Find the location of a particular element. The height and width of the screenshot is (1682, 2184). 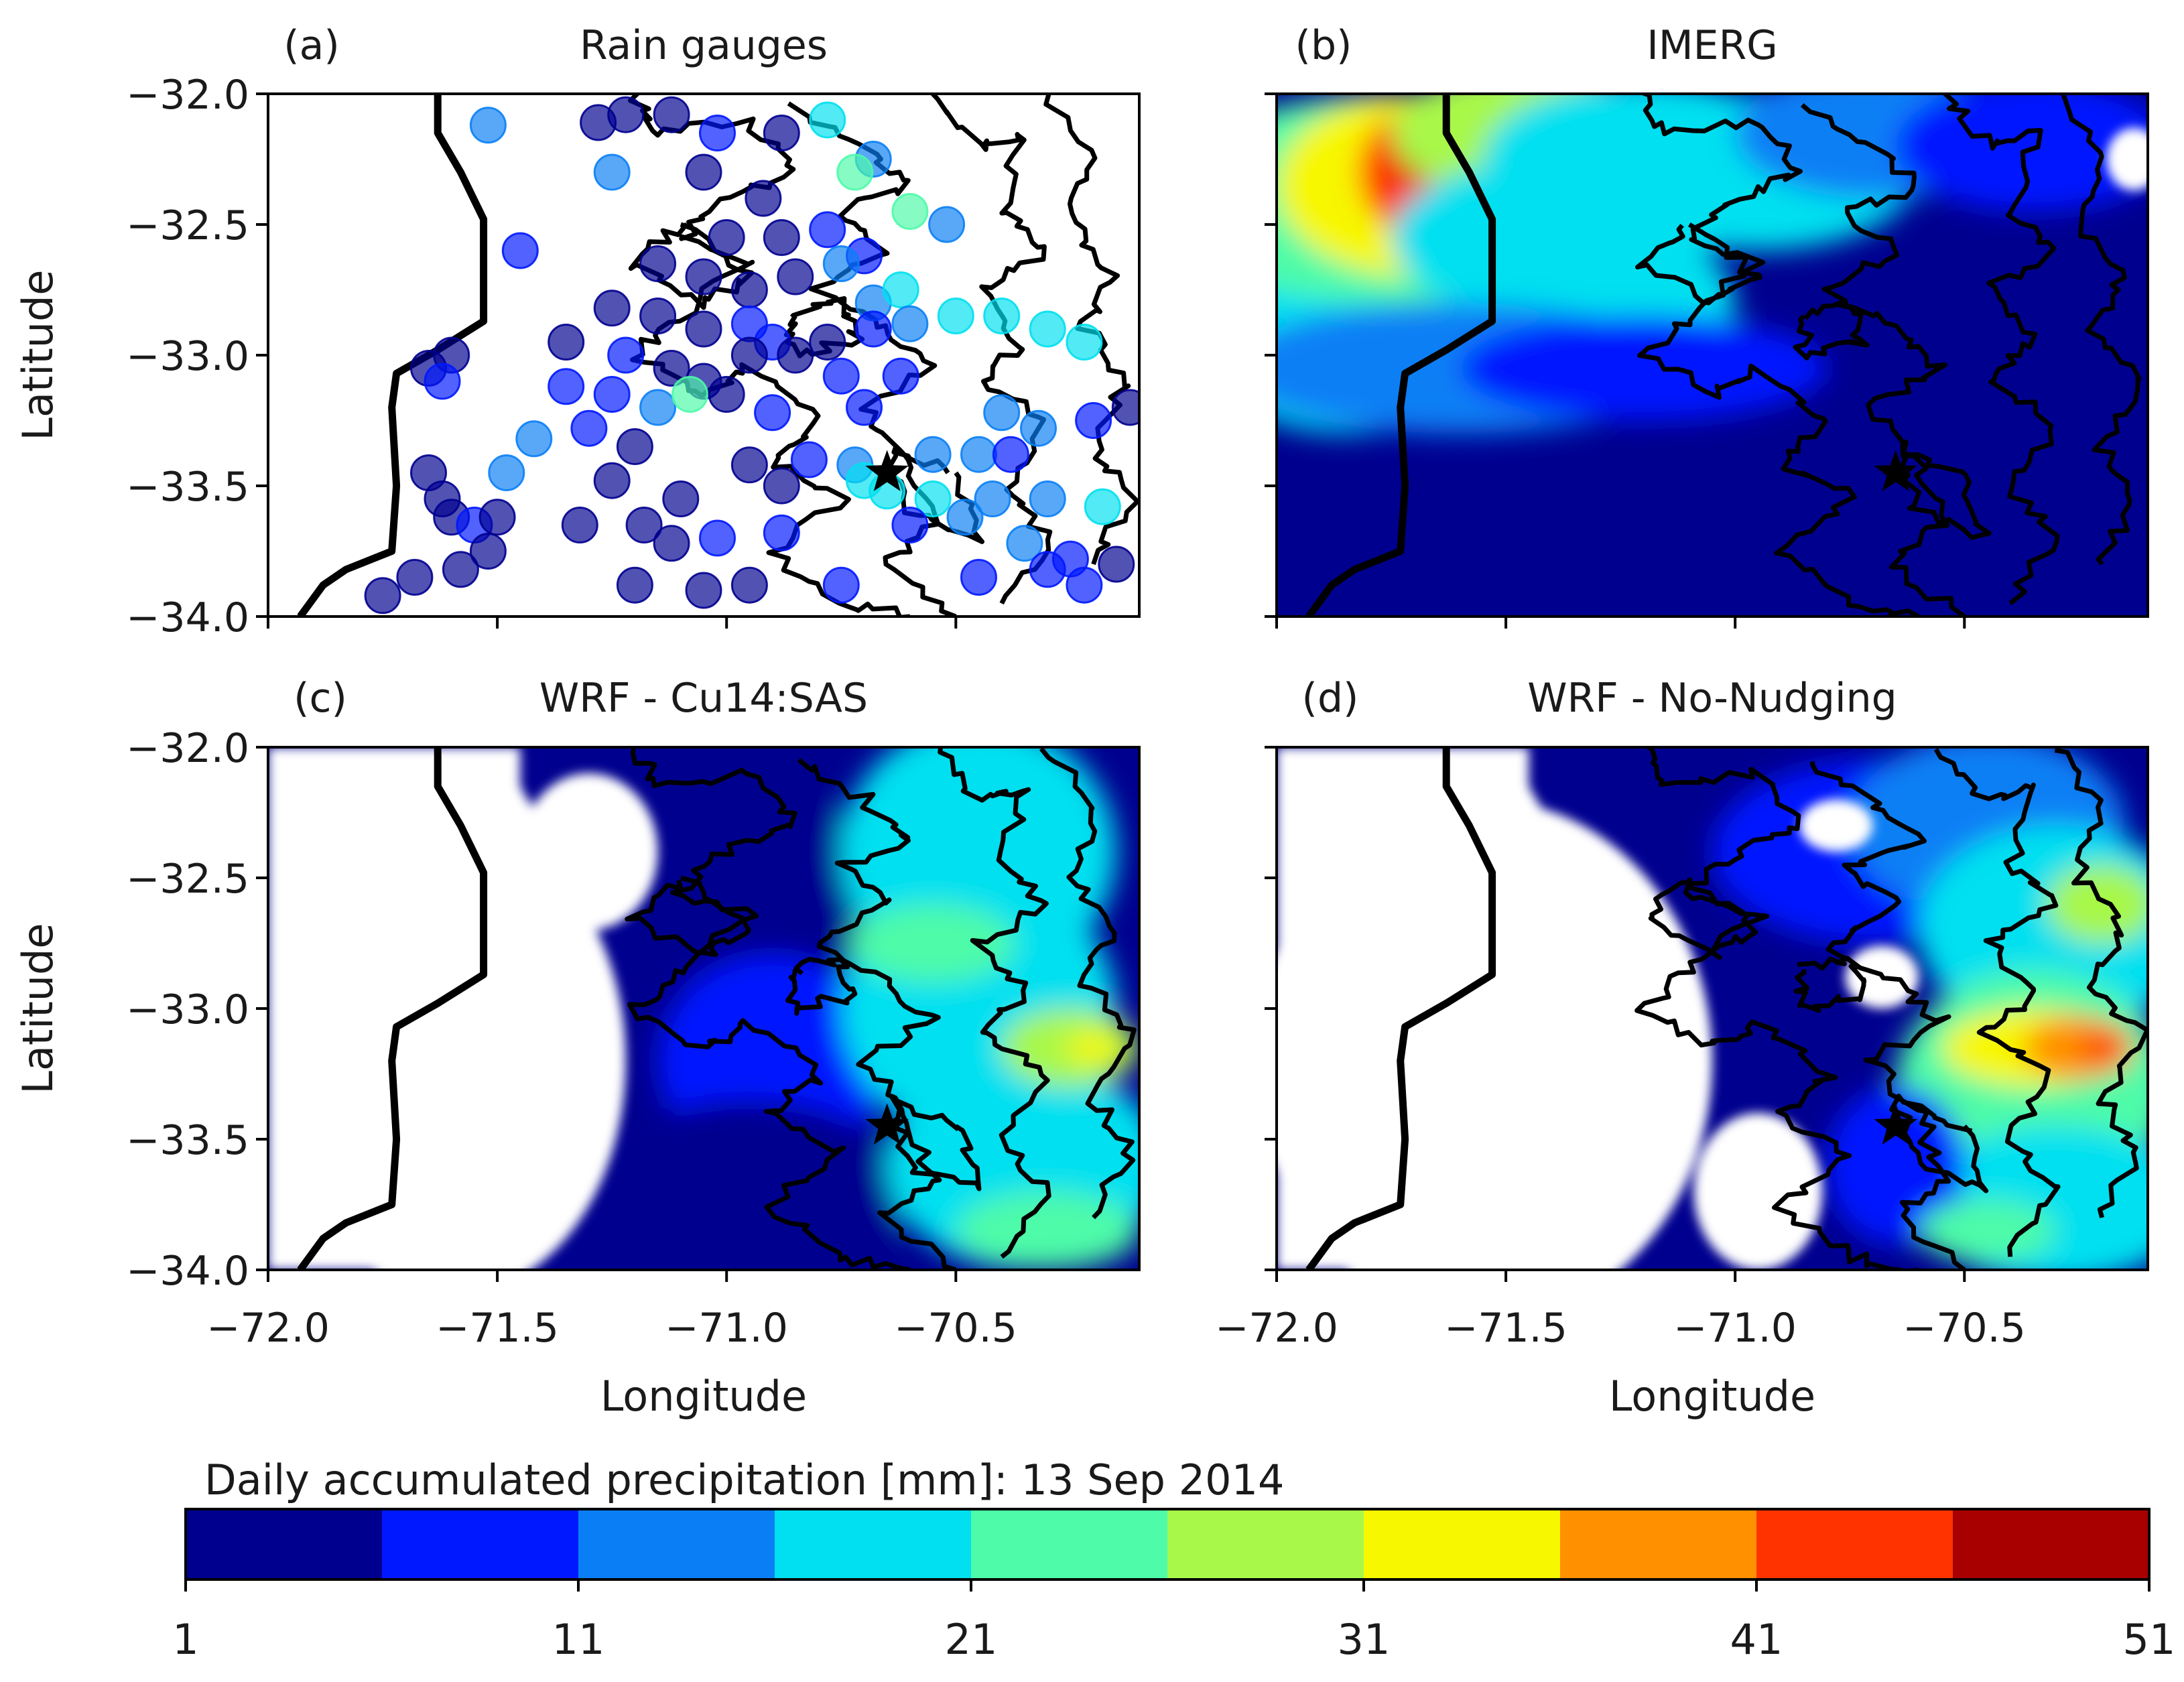

xtick-label: −71.5 is located at coordinates (1505, 1328).